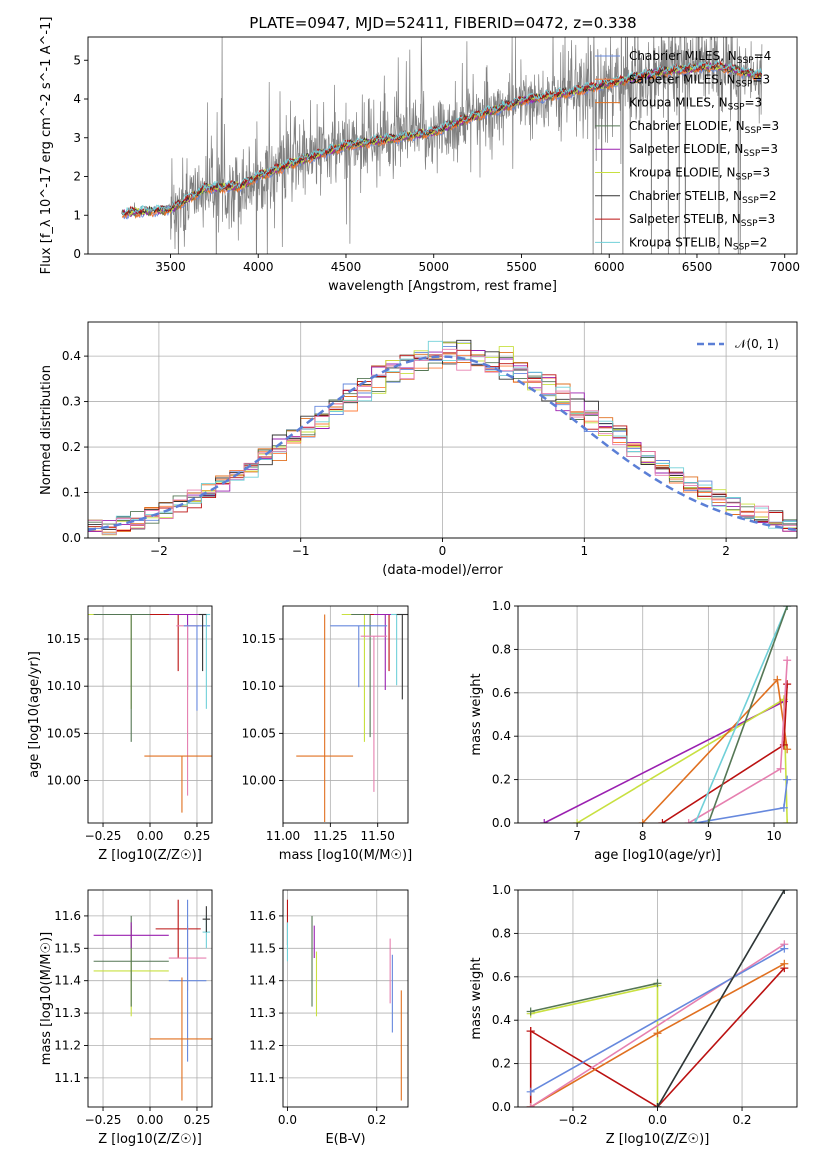  What do you see at coordinates (695, 104) in the screenshot?
I see `legend-label: Kroupa MILES, NSSP=3` at bounding box center [695, 104].